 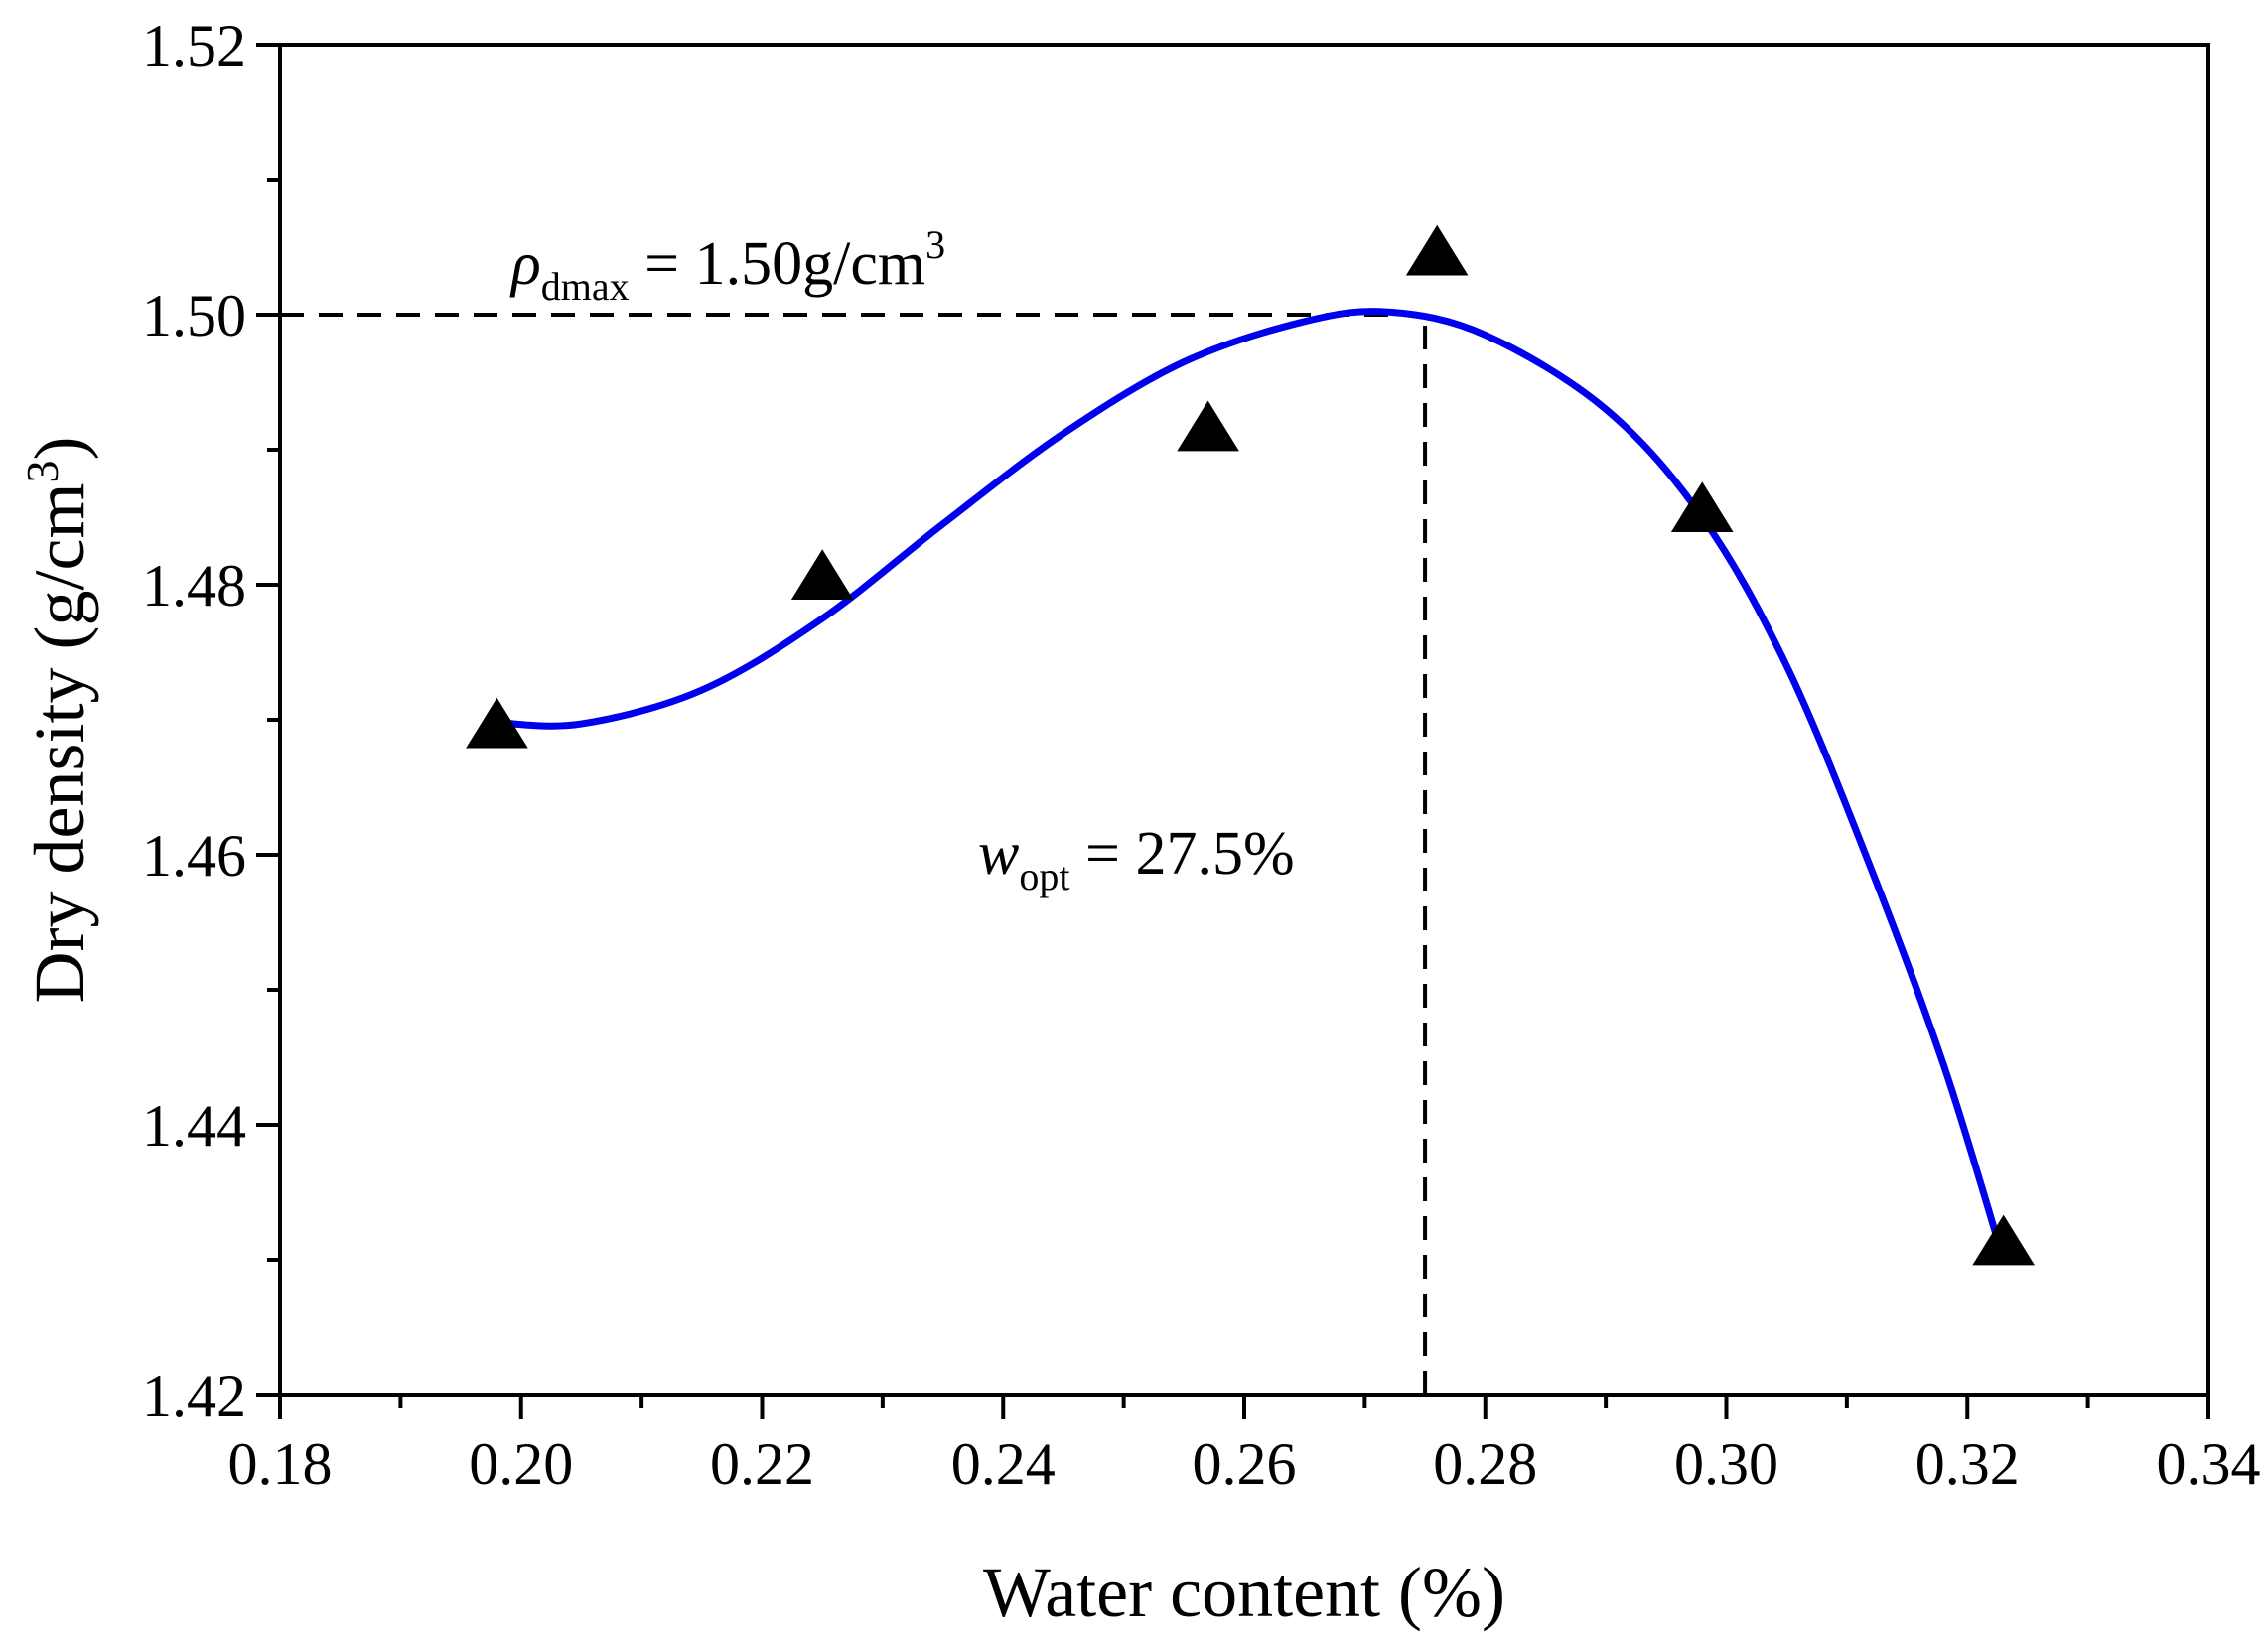 I want to click on annotation-rho-symbol: ρ, so click(x=525, y=264).